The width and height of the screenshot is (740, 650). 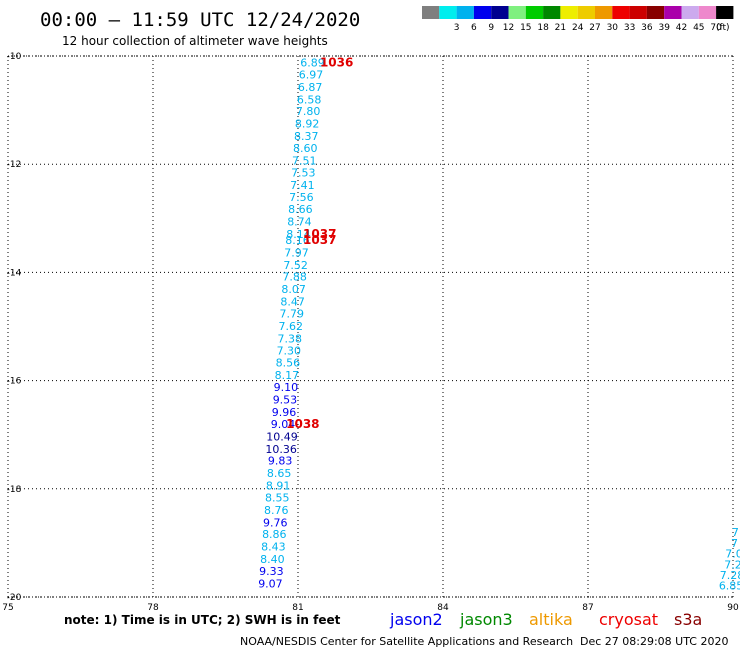 What do you see at coordinates (291, 326) in the screenshot?
I see `wave-height-value: 7.62` at bounding box center [291, 326].